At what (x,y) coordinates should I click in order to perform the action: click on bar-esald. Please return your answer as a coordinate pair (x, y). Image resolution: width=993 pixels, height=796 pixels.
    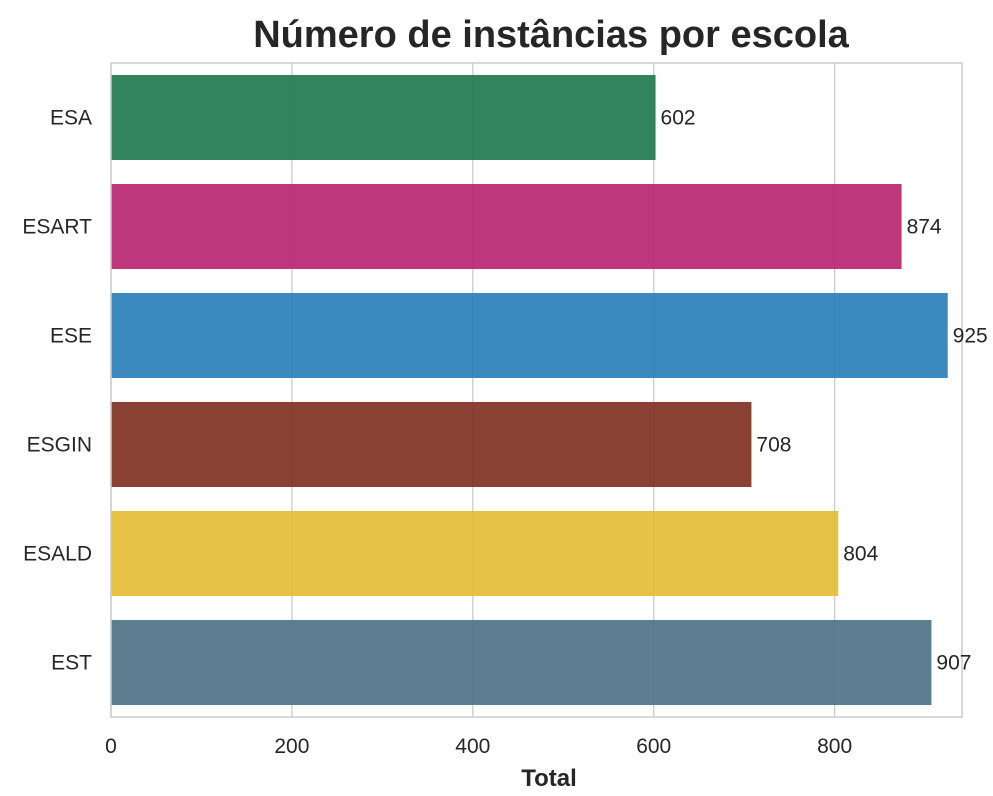
    Looking at the image, I should click on (475, 553).